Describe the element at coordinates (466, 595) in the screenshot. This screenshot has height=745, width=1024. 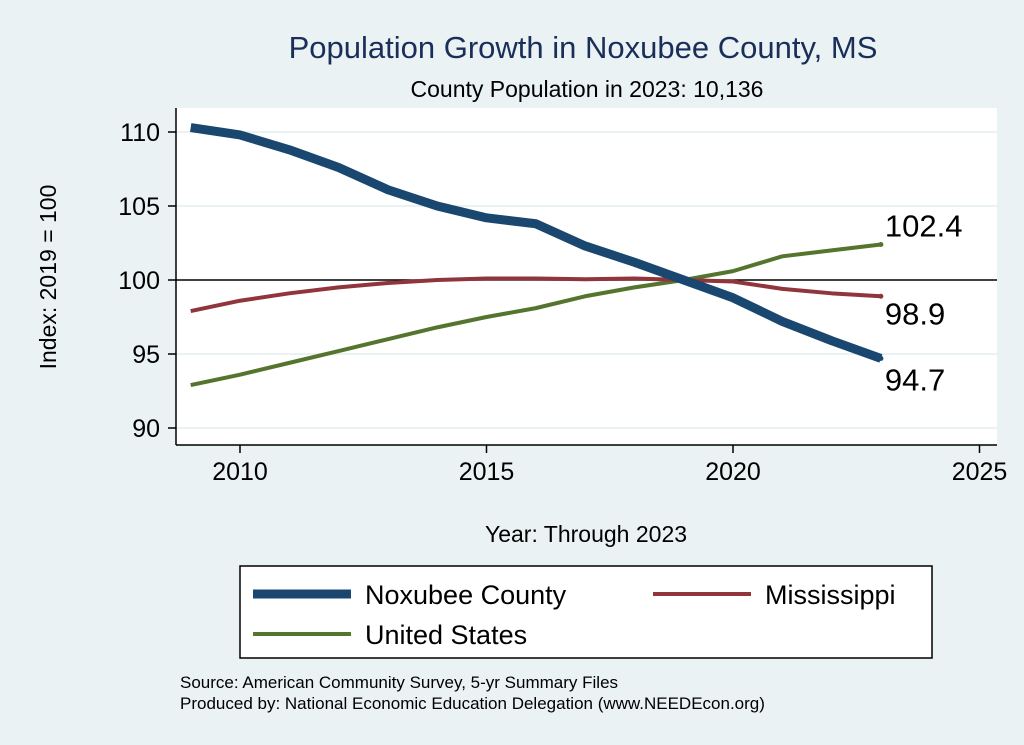
I see `legend-label: Noxubee County` at that location.